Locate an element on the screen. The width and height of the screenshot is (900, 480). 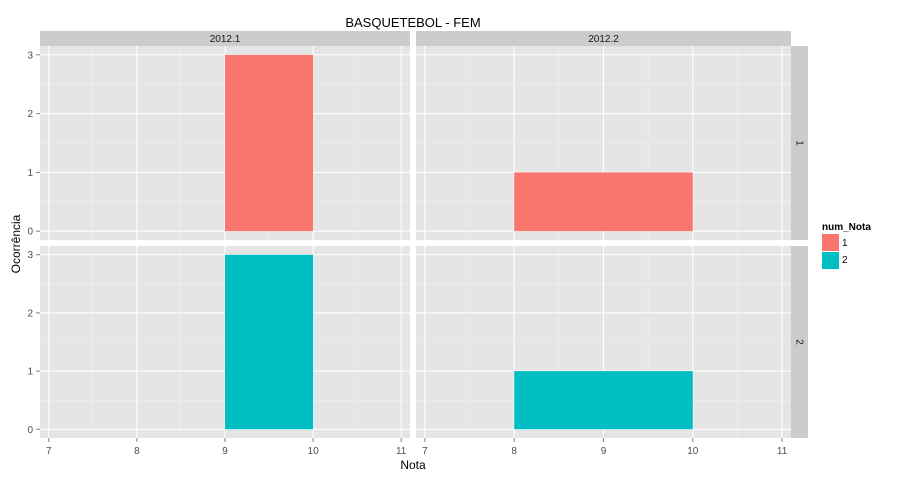
chart-title: BASQUETEBOL - FEM is located at coordinates (412, 22).